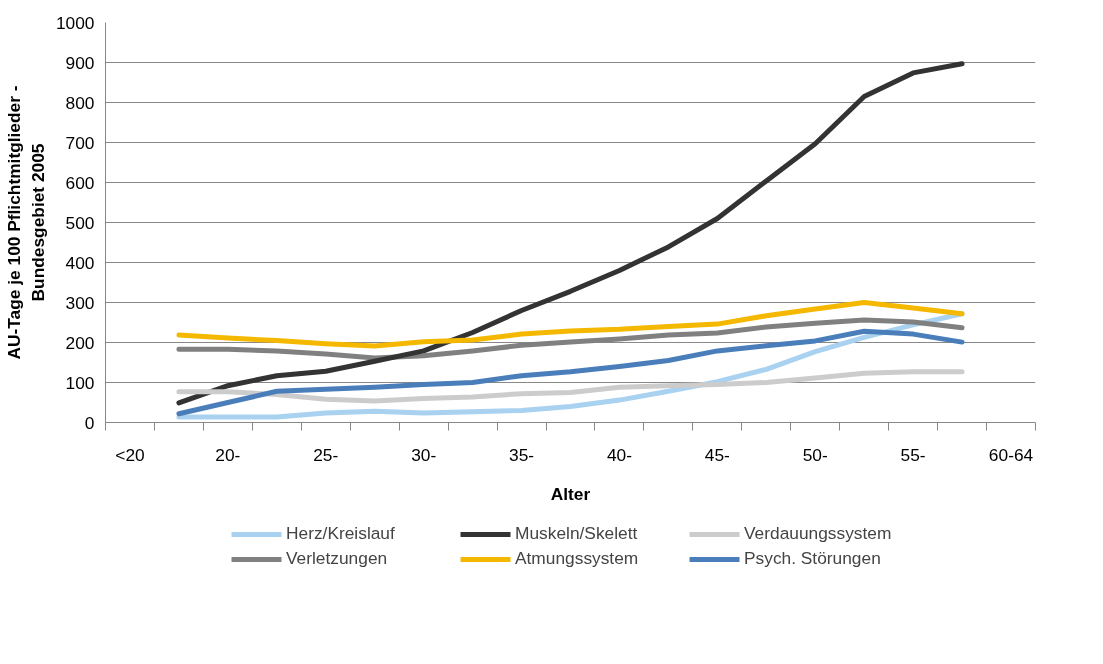 Image resolution: width=1103 pixels, height=664 pixels. Describe the element at coordinates (1011, 454) in the screenshot. I see `x-tick-label: 60-64` at that location.